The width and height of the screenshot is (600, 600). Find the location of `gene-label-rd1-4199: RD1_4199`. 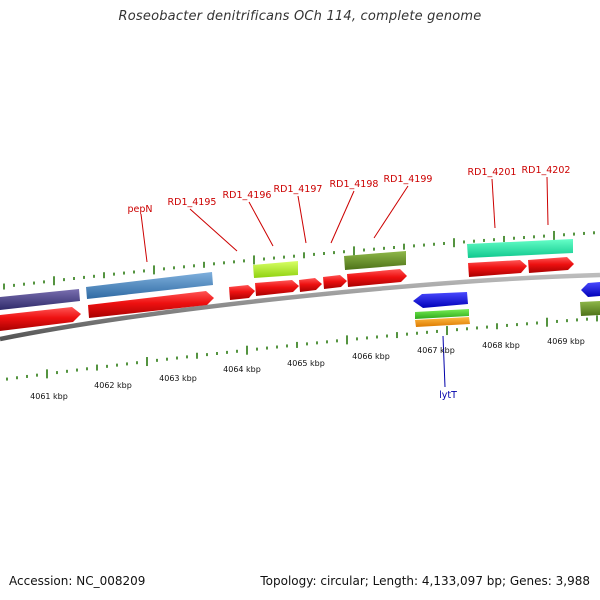

gene-label-rd1-4199: RD1_4199 is located at coordinates (408, 179).